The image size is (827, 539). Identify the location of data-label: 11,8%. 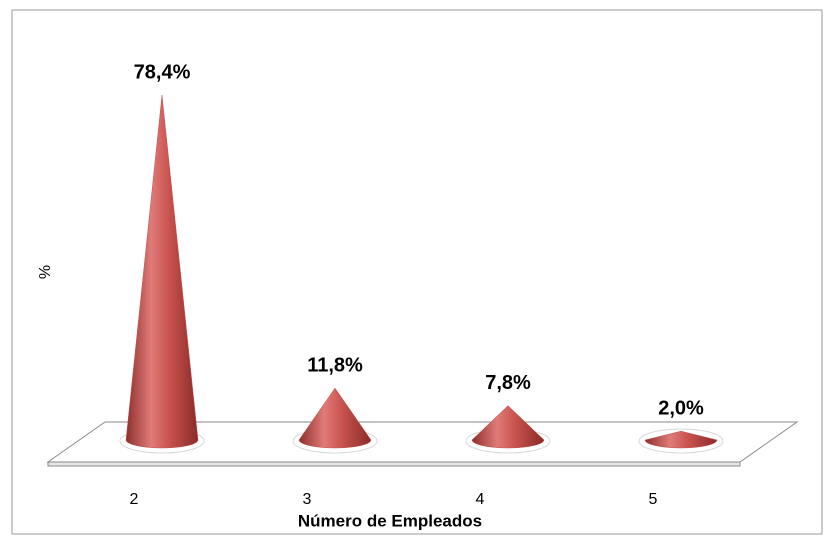
(335, 365).